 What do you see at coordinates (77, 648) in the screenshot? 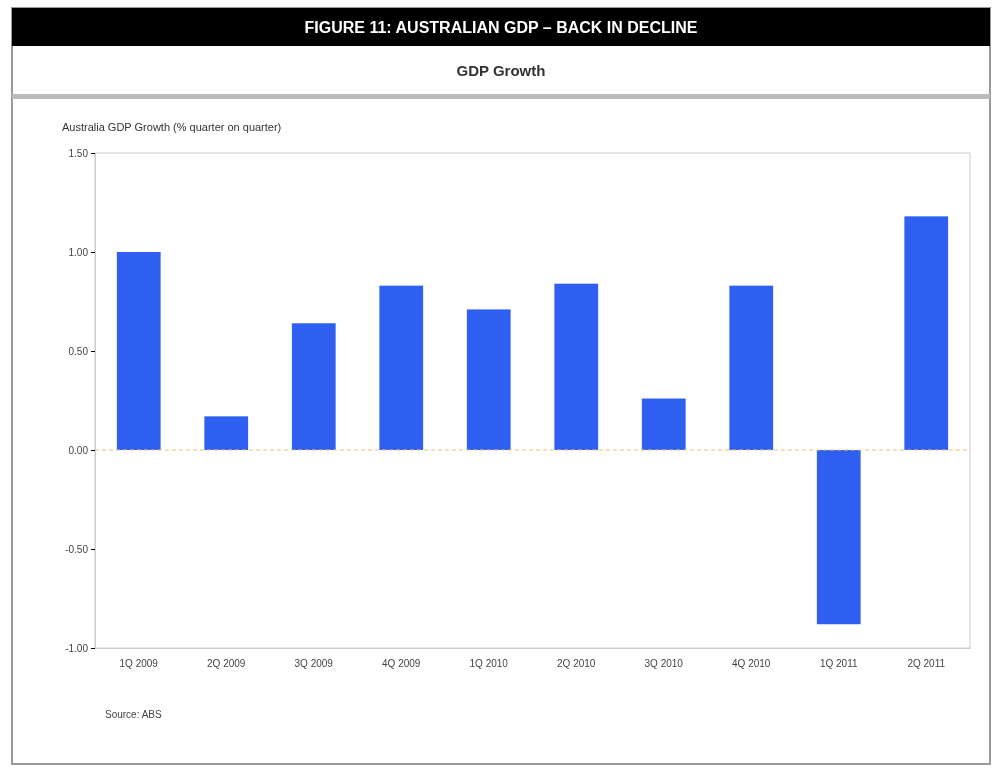
I see `y-tick-label: -1.00` at bounding box center [77, 648].